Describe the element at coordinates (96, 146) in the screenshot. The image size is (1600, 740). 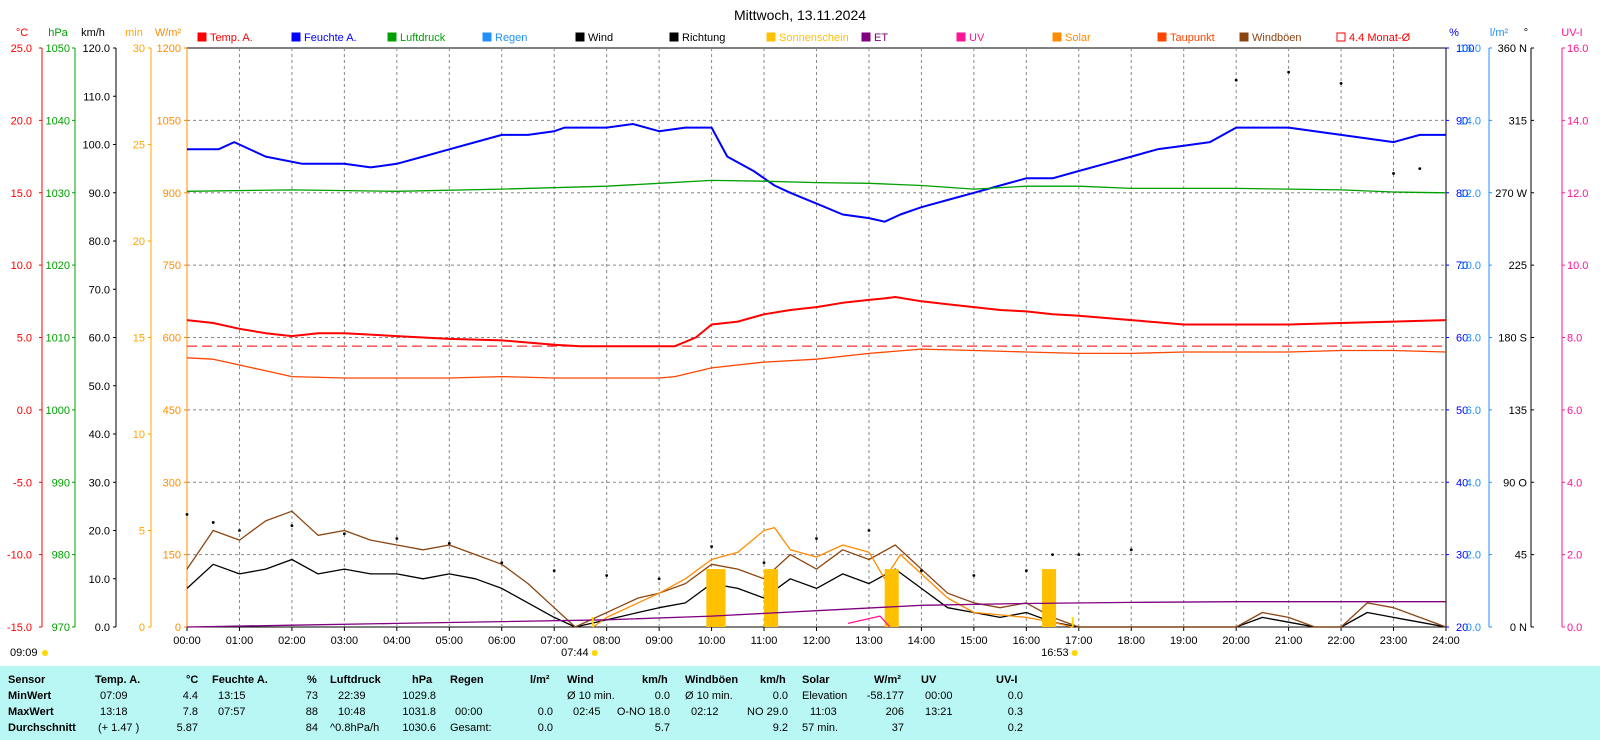
I see `axis-tick-label-left: 100.0` at that location.